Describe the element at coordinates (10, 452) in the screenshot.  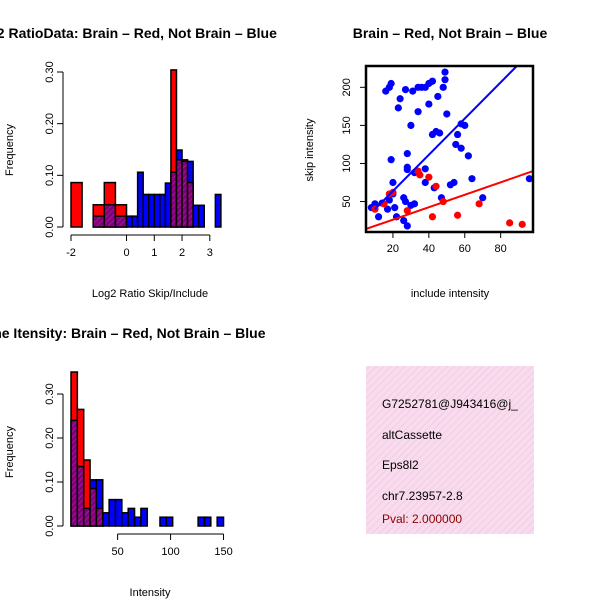
I see `intensity-histogram-ylabel: Frequency` at that location.